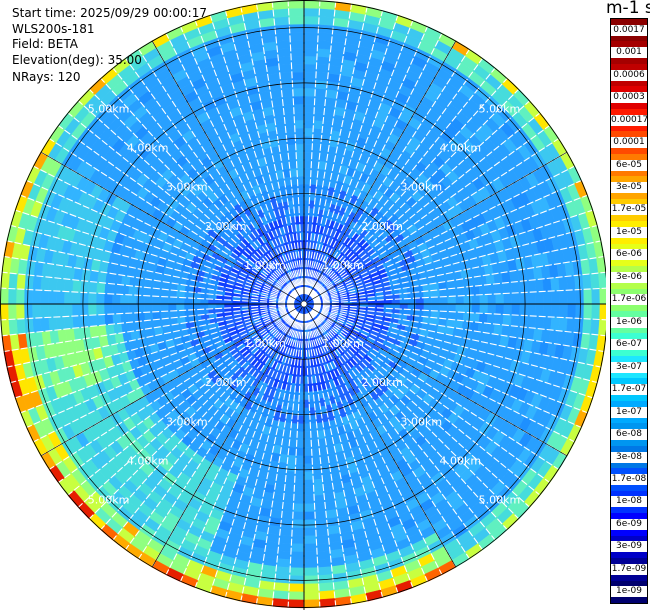 This screenshot has width=650, height=610. I want to click on range-label: 1.00km, so click(343, 265).